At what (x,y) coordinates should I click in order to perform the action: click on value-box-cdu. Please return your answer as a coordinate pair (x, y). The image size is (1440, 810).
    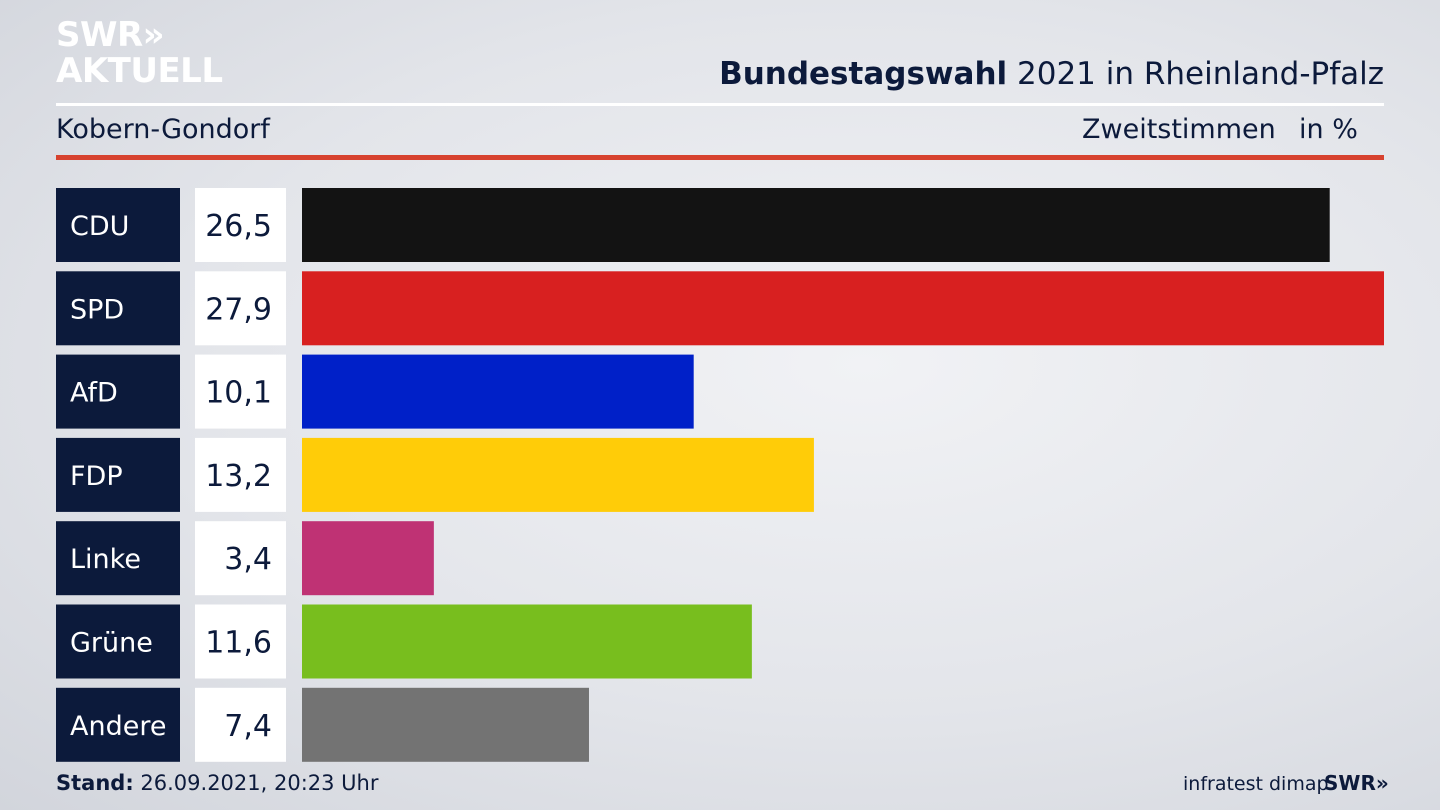
    Looking at the image, I should click on (240, 225).